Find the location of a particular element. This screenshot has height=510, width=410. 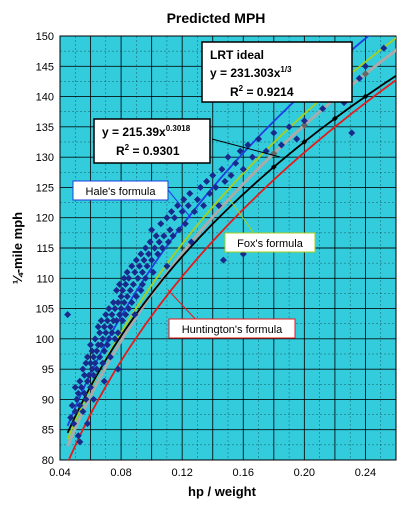

lrt-ideal-equation: y = 231.303x1/3 is located at coordinates (251, 72).